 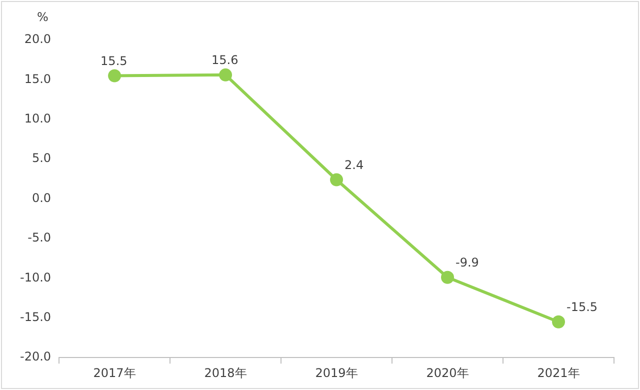 I want to click on y-tick-label: 5.0, so click(x=42, y=158).